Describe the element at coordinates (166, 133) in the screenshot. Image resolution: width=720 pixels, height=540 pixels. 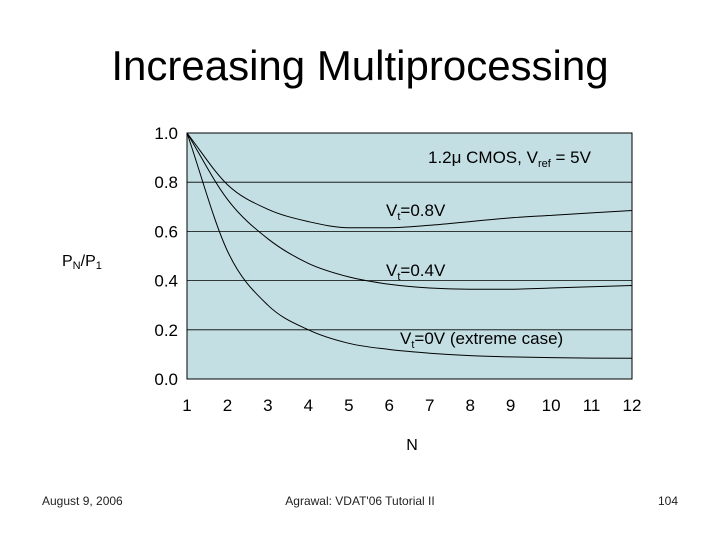
I see `y-tick-label: 1.0` at that location.